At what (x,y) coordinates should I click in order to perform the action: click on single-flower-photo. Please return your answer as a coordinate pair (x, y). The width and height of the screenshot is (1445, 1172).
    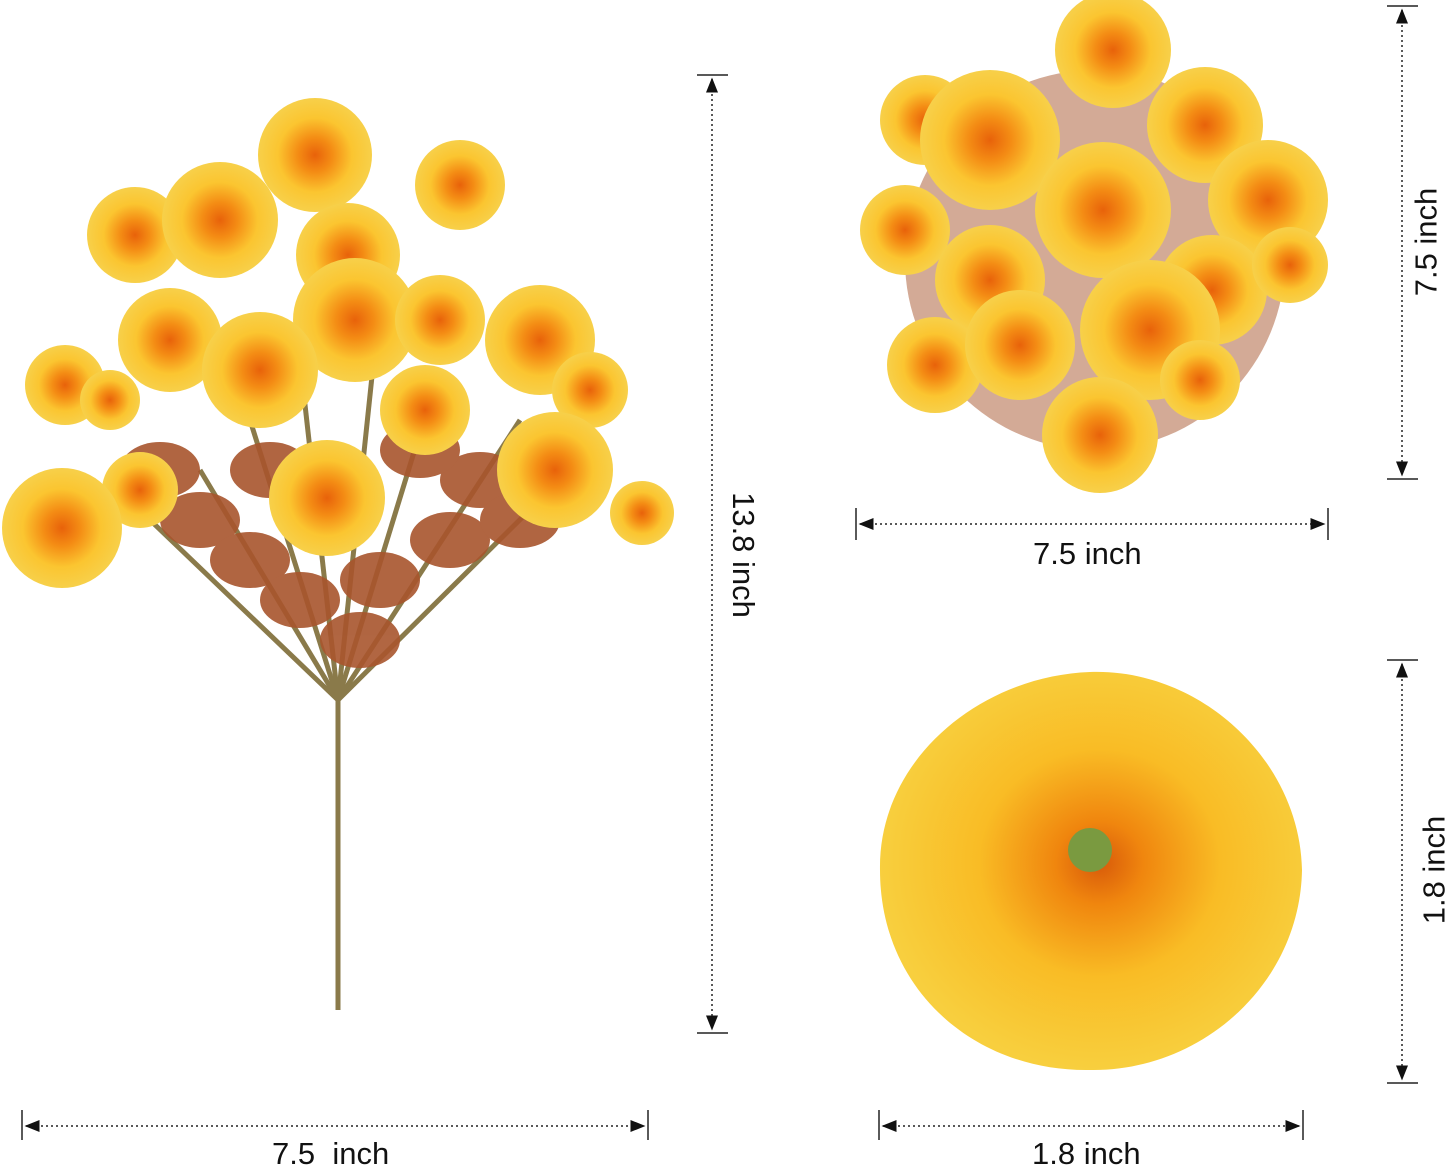
    Looking at the image, I should click on (1090, 871).